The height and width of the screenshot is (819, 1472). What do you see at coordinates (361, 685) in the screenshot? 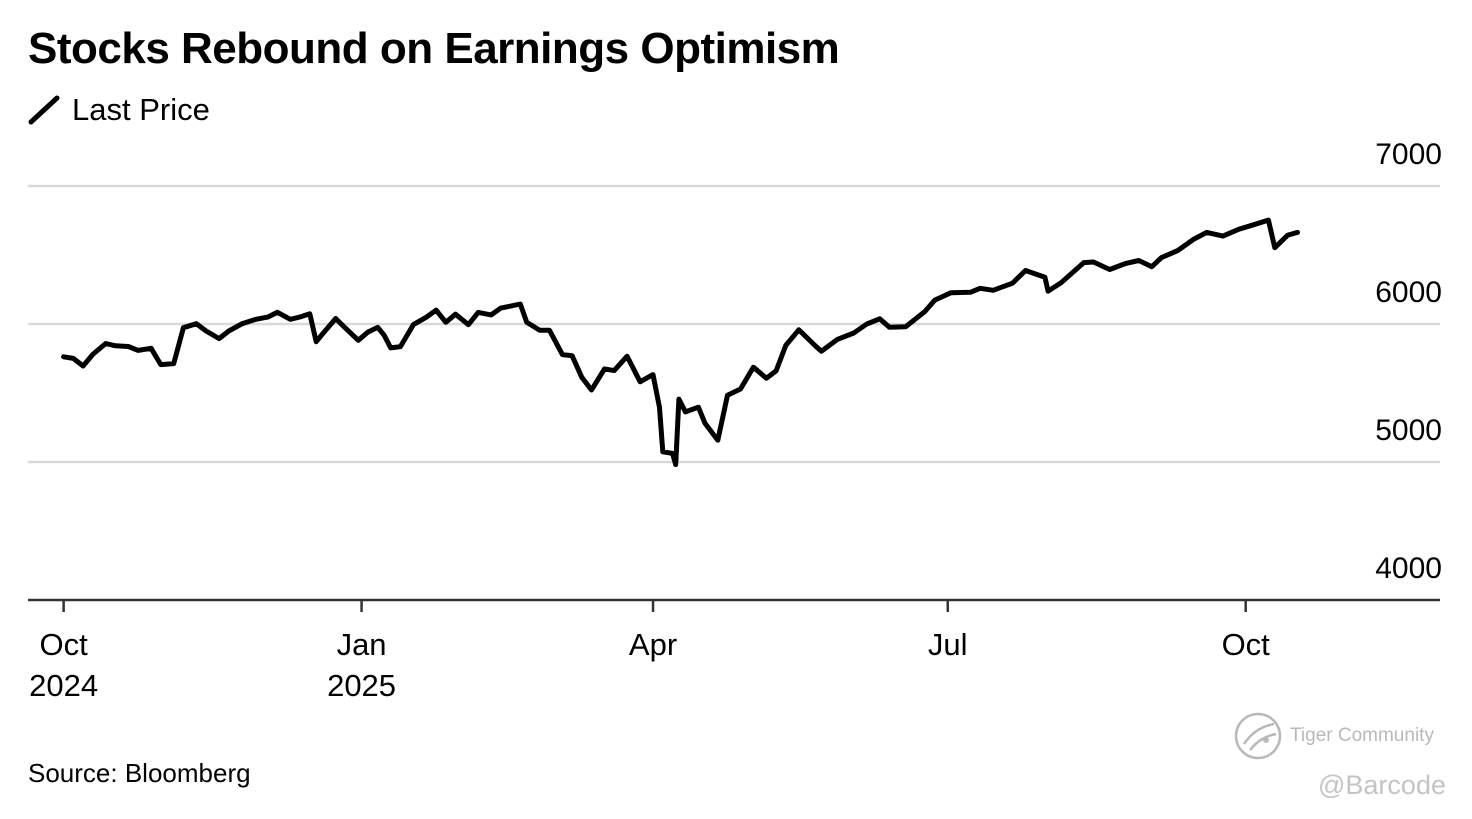
I see `x-tick-year-1: 2025` at bounding box center [361, 685].